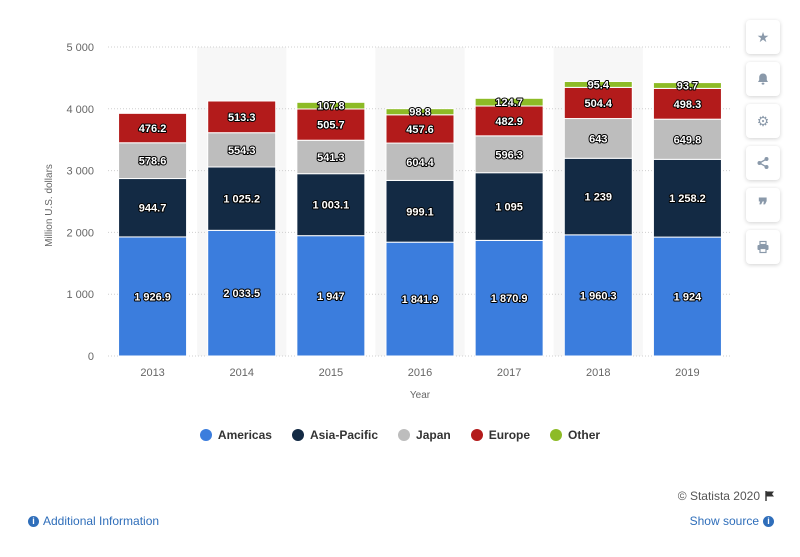 The width and height of the screenshot is (800, 557). I want to click on data-label: 1 947, so click(331, 297).